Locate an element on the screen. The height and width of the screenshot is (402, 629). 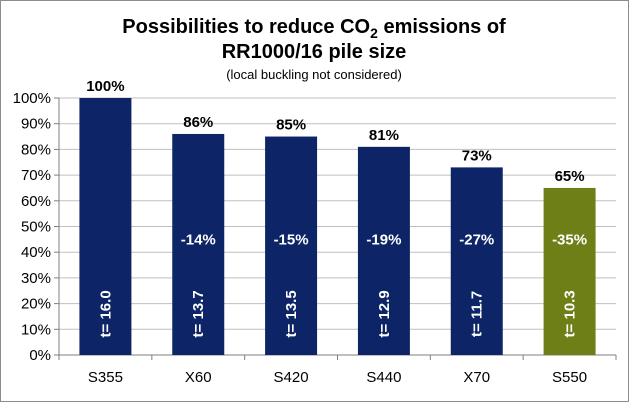
thickness-label: t= 12.9 is located at coordinates (384, 313).